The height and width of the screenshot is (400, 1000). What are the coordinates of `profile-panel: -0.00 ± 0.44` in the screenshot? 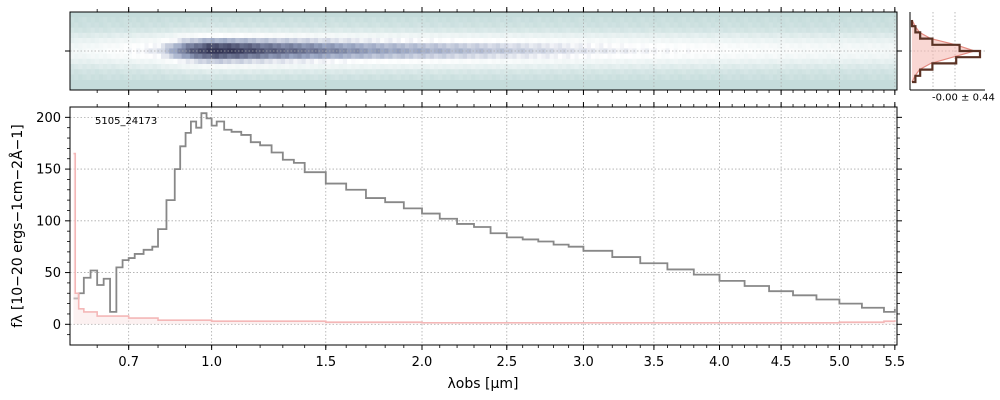 It's located at (952, 57).